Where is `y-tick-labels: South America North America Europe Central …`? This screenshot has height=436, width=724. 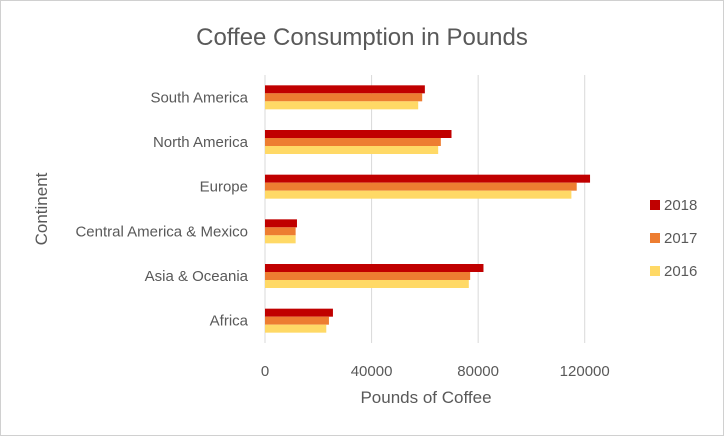 y-tick-labels: South America North America Europe Central … is located at coordinates (161, 209).